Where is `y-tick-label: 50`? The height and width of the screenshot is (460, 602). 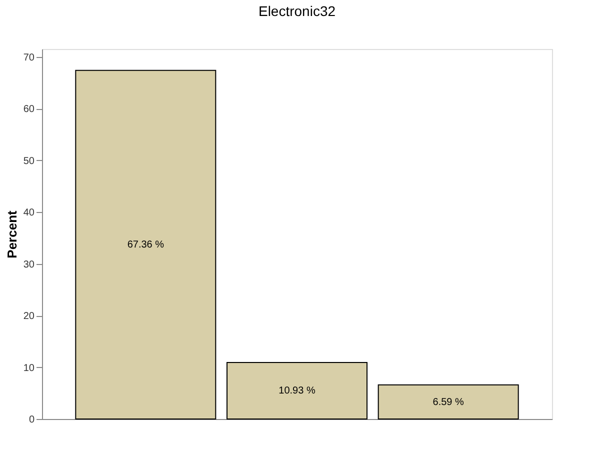
y-tick-label: 50 is located at coordinates (29, 161).